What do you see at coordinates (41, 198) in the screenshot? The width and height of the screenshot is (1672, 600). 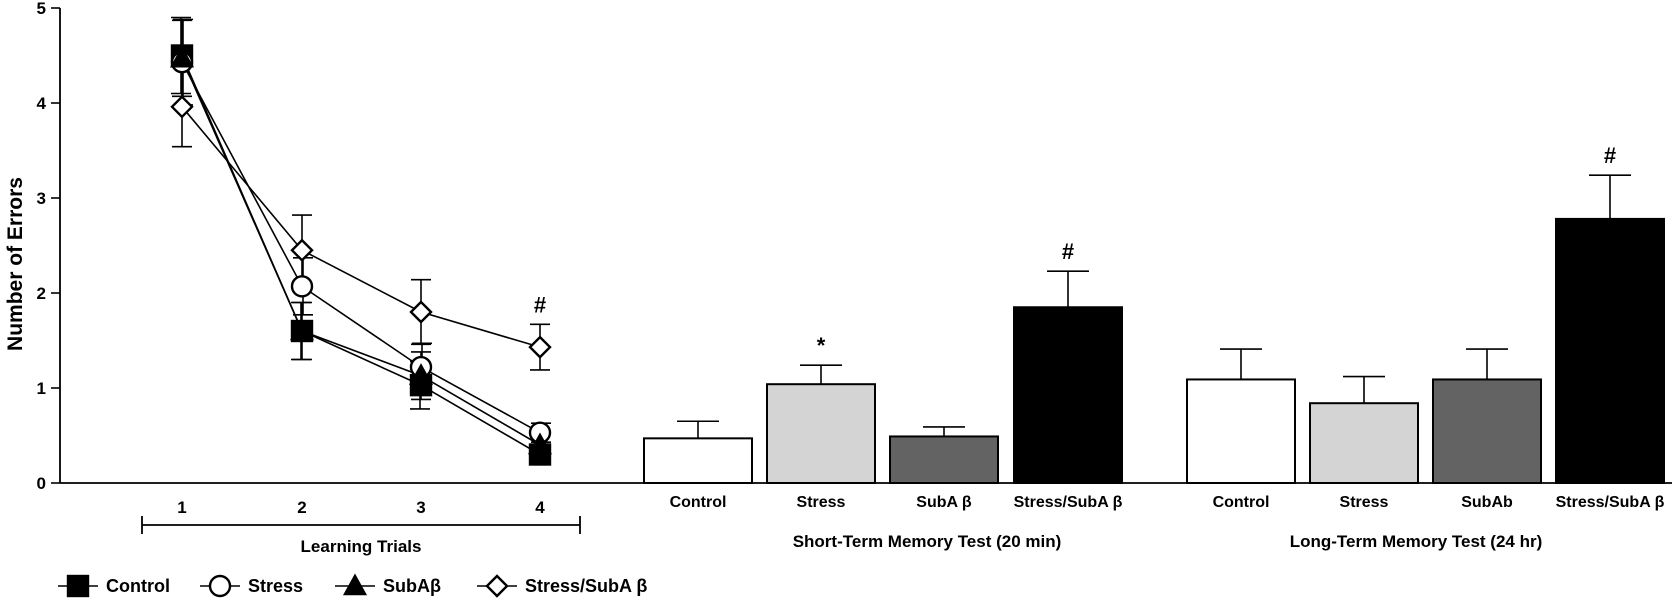 I see `y-tick-label: 3` at bounding box center [41, 198].